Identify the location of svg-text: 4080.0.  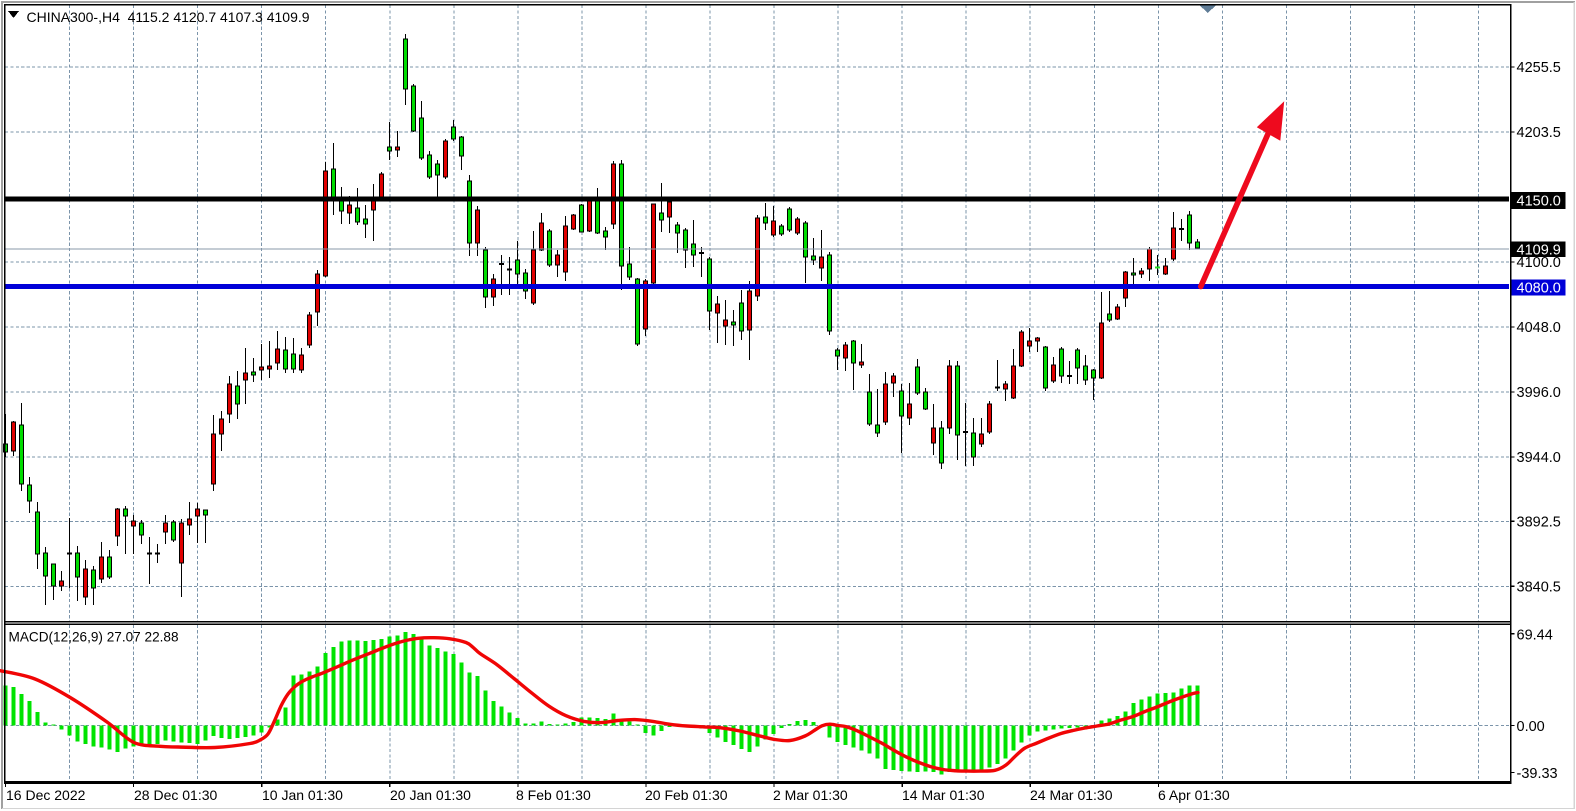
(1539, 288).